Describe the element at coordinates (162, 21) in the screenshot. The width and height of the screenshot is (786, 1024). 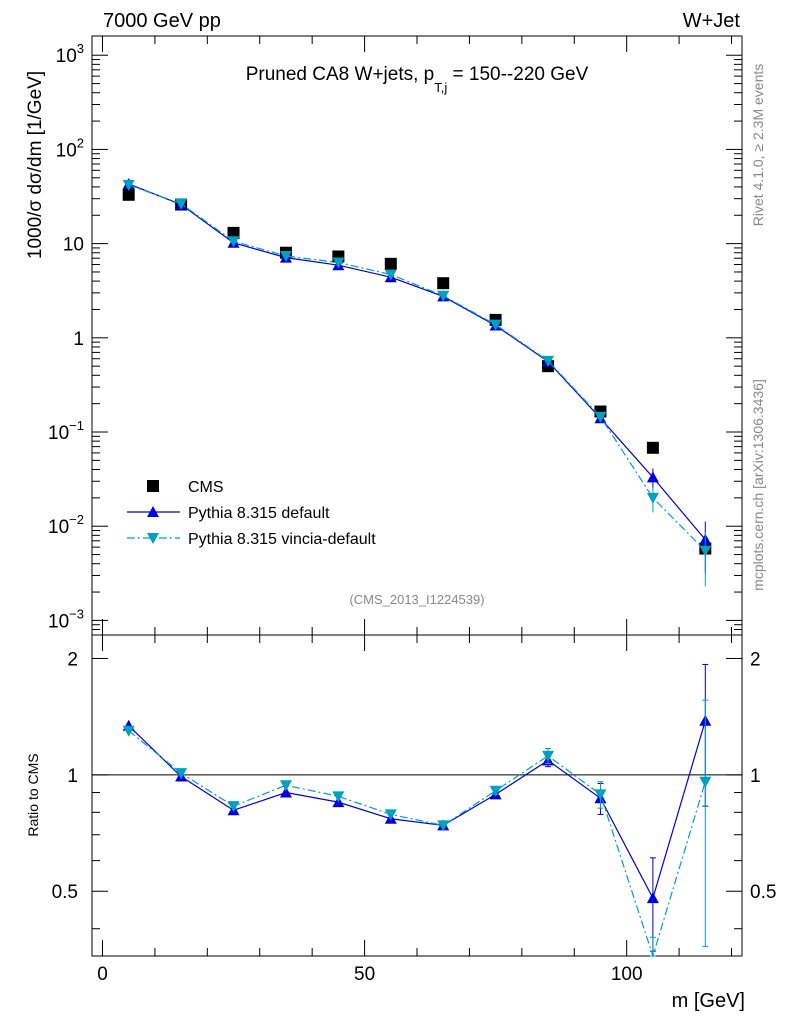
I see `header-left: 7000 GeV pp` at that location.